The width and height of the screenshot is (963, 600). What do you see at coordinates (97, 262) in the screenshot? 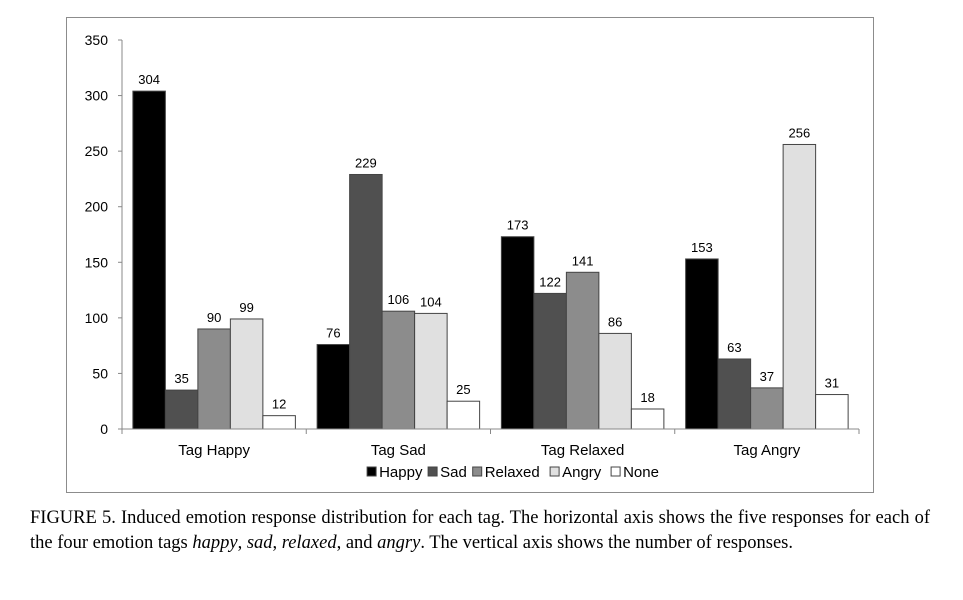
I see `y-tick-label: 150` at bounding box center [97, 262].